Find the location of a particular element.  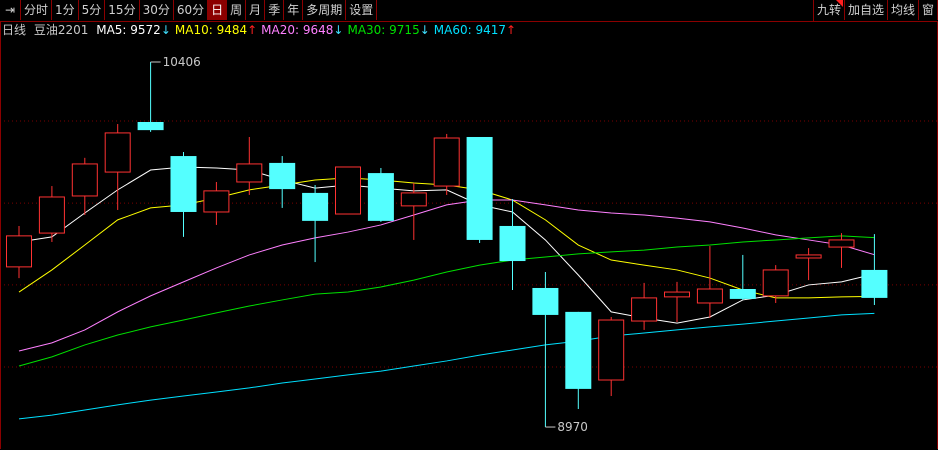

ma-legend-item: MA5: 9572↓ is located at coordinates (133, 30).